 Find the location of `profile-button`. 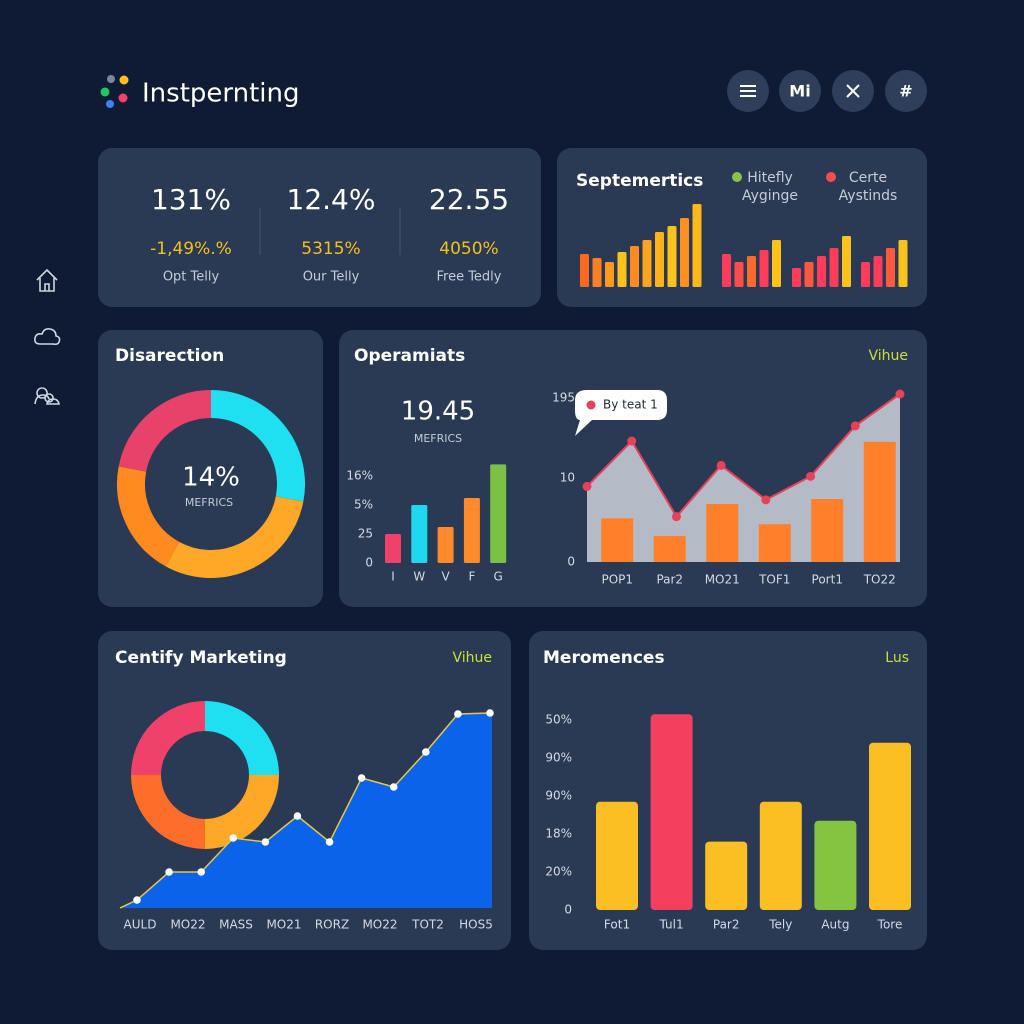

profile-button is located at coordinates (800, 91).